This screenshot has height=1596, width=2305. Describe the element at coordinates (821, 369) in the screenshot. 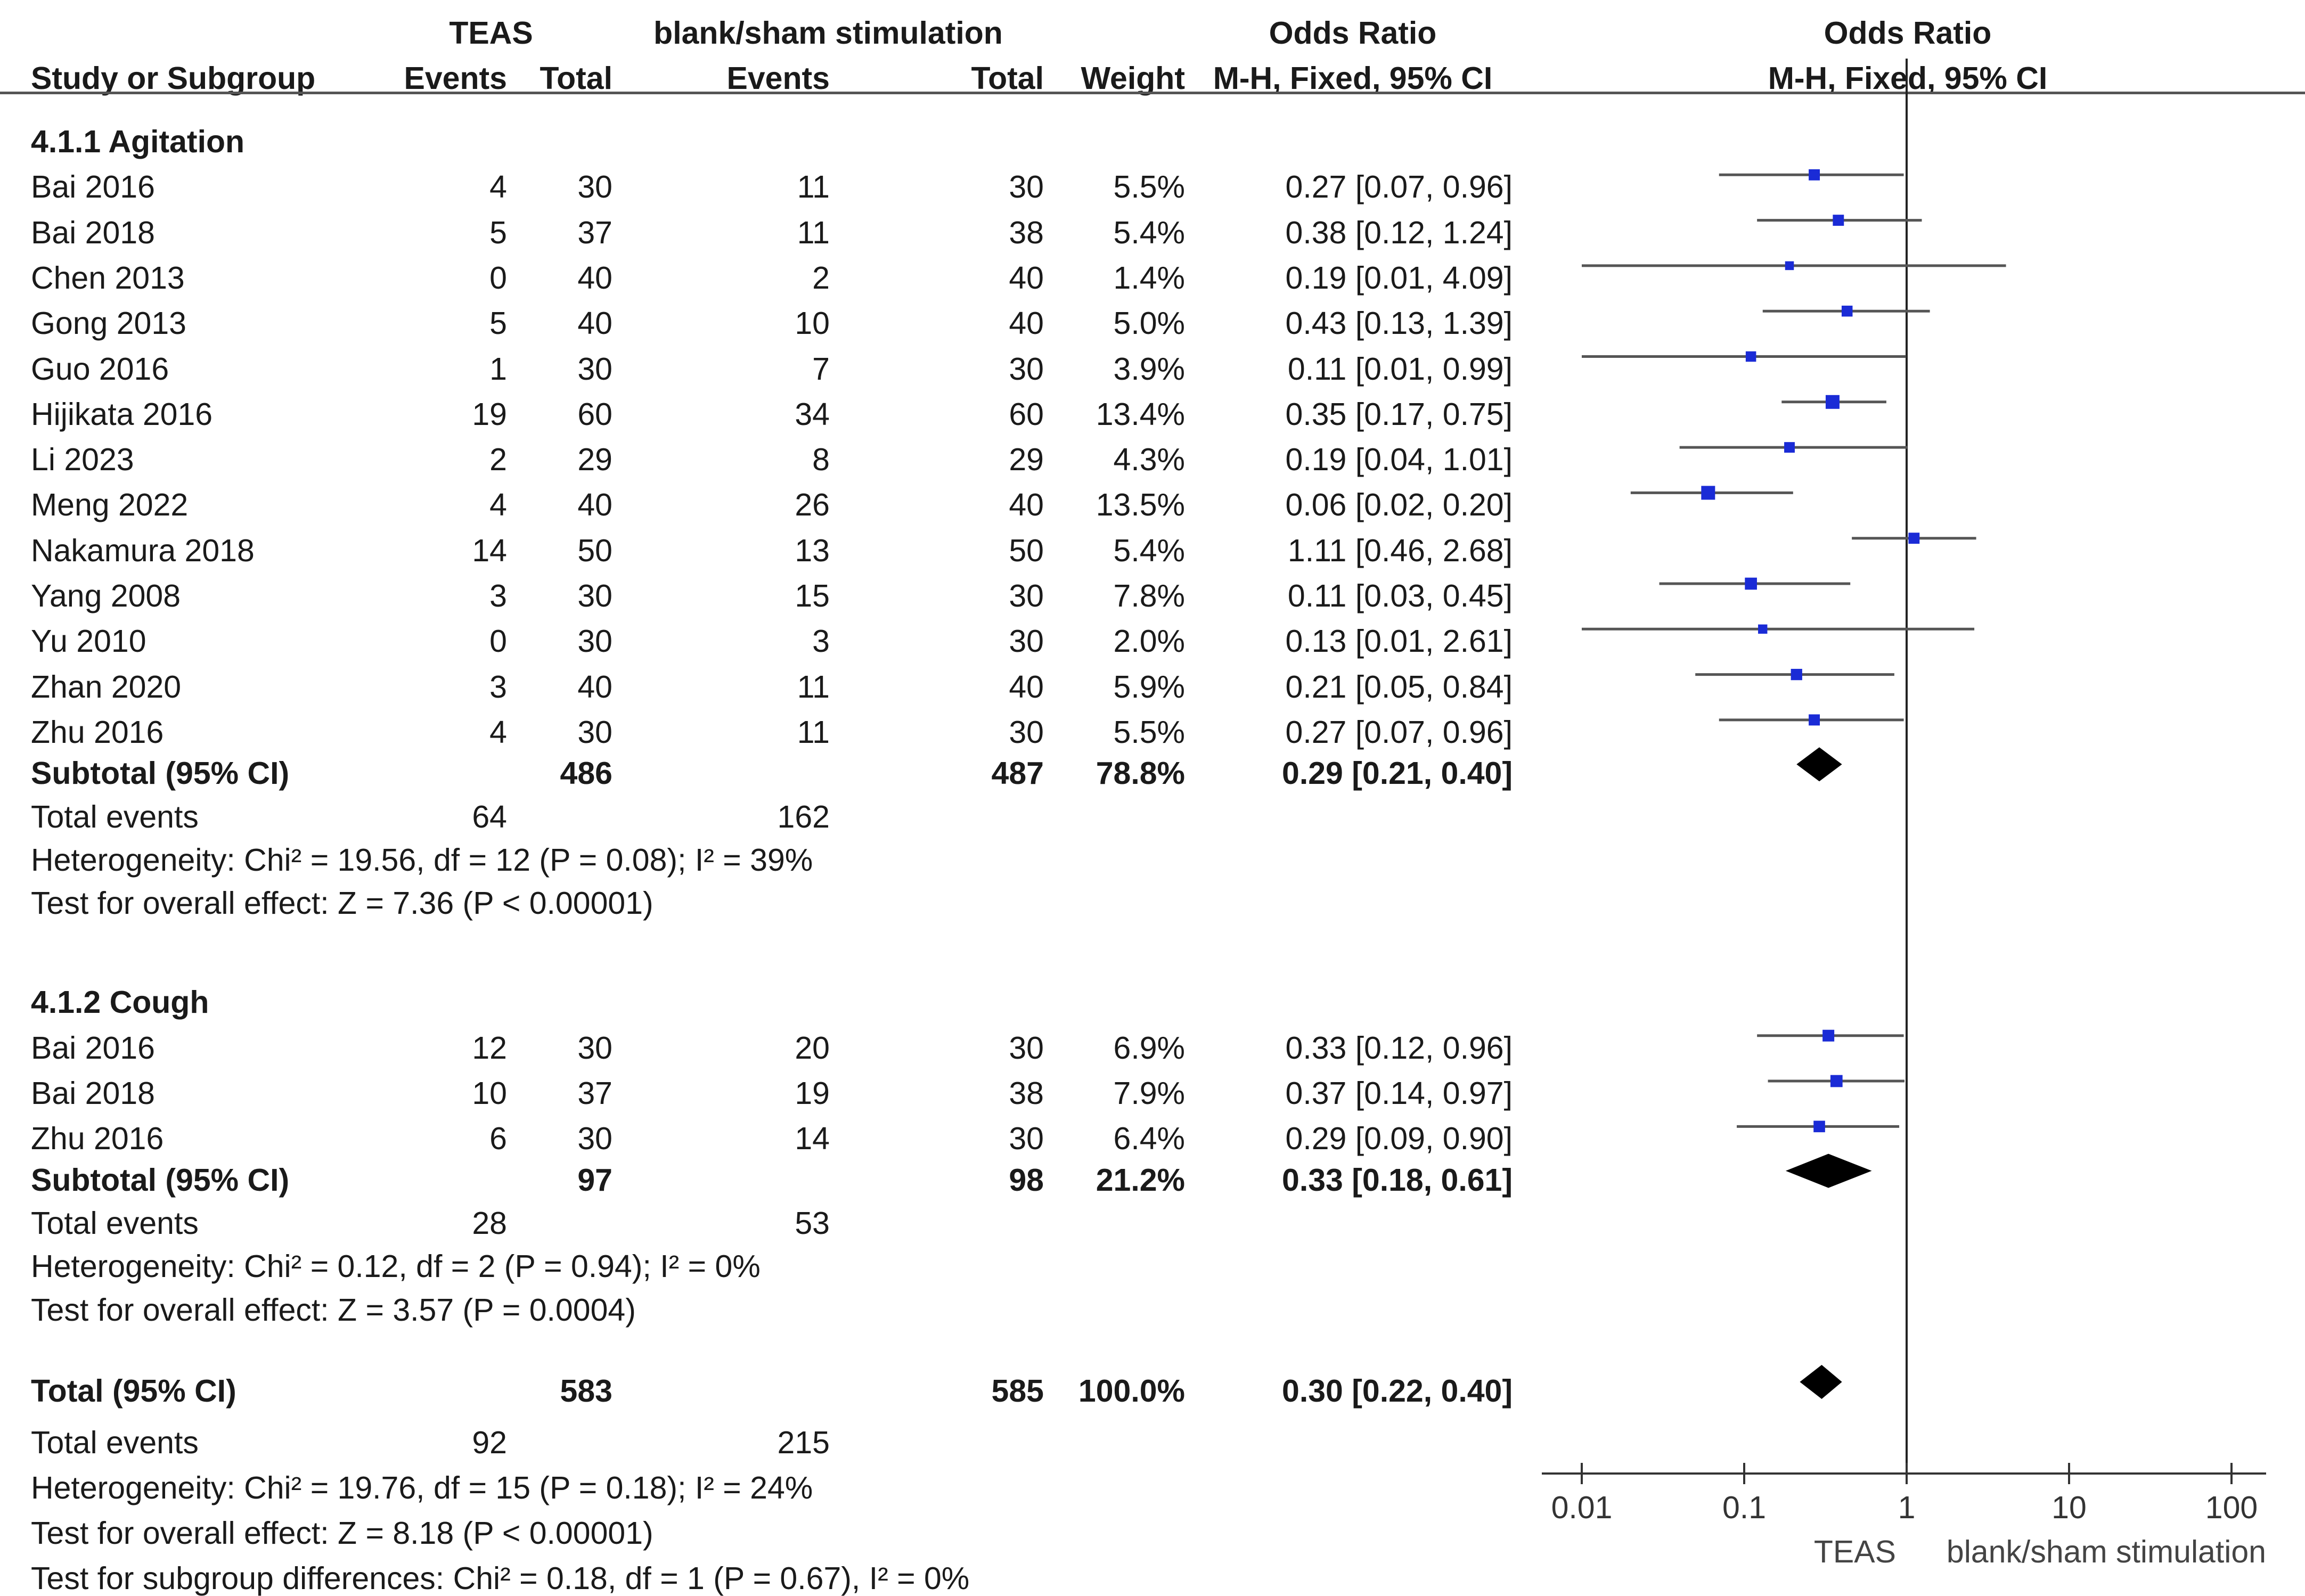

I see `events2-cell: 7` at that location.